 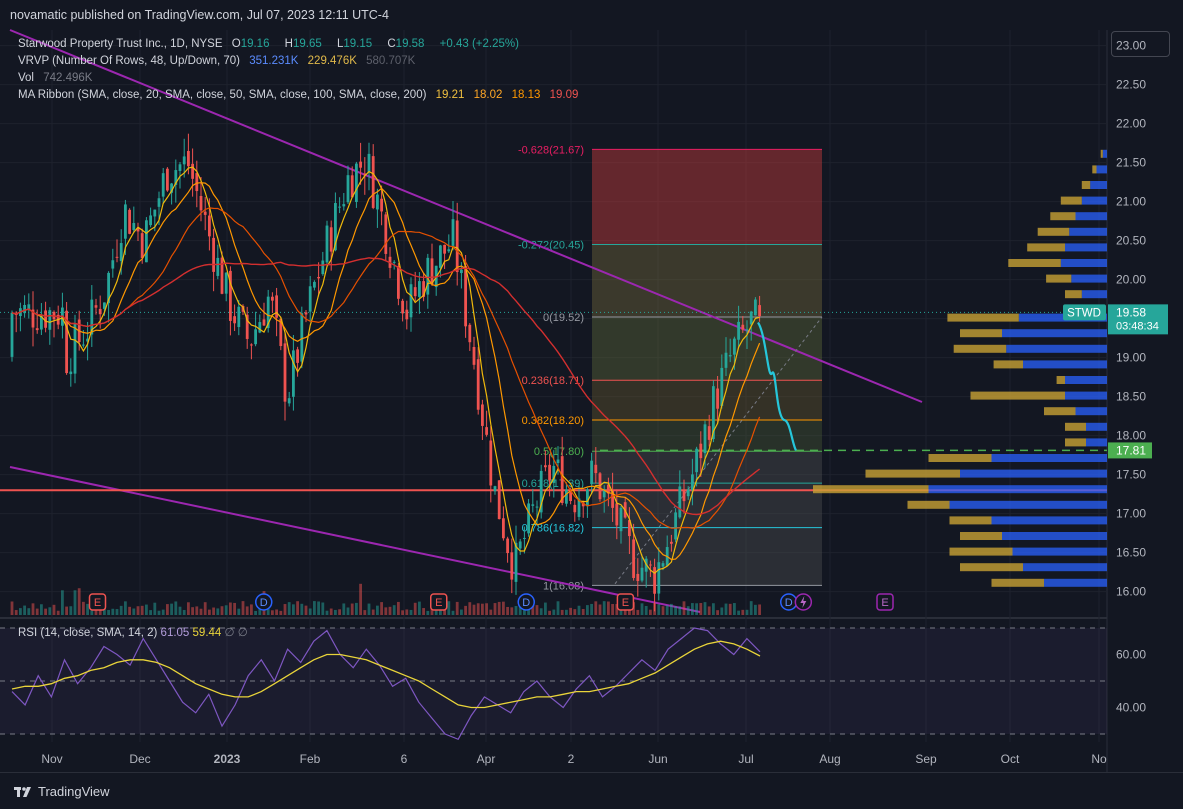 I want to click on ma200-value: 19.09, so click(x=564, y=95).